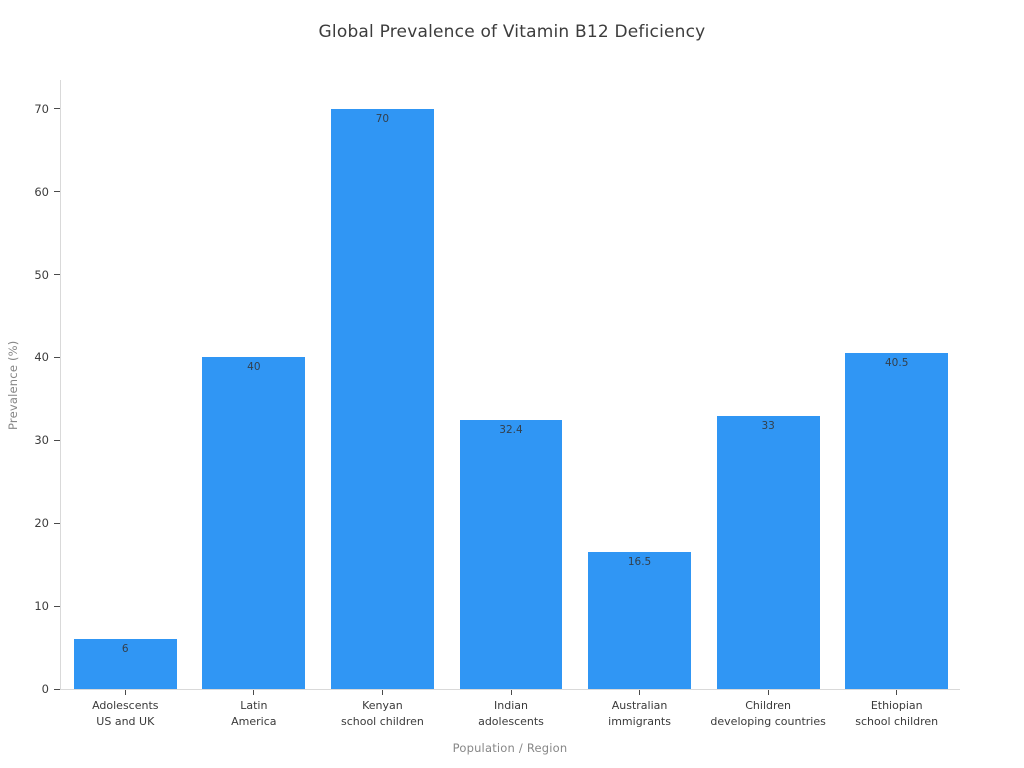 The height and width of the screenshot is (768, 1024). What do you see at coordinates (511, 554) in the screenshot?
I see `bar: 32.4` at bounding box center [511, 554].